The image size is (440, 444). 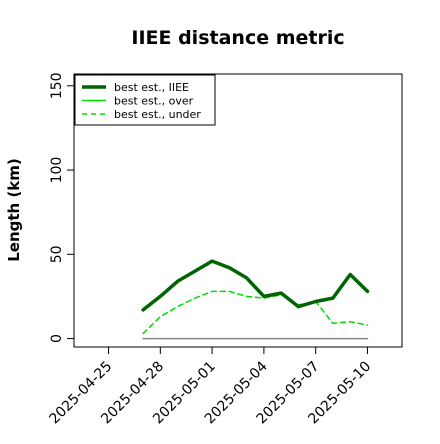 What do you see at coordinates (154, 101) in the screenshot?
I see `legend-entry-label: best est., over` at bounding box center [154, 101].